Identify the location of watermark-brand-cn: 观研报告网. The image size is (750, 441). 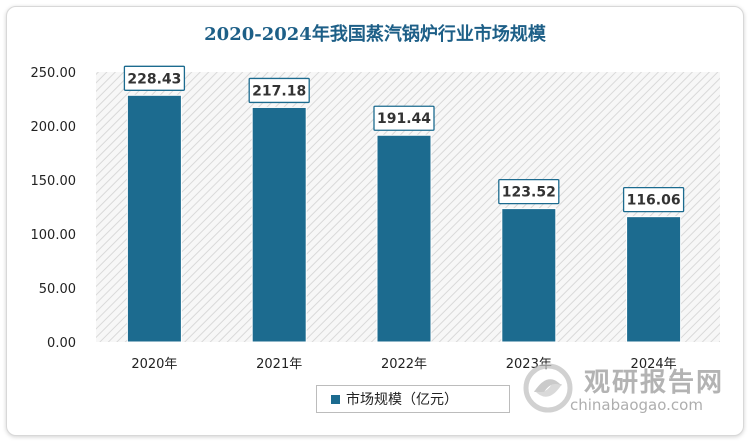
(654, 383).